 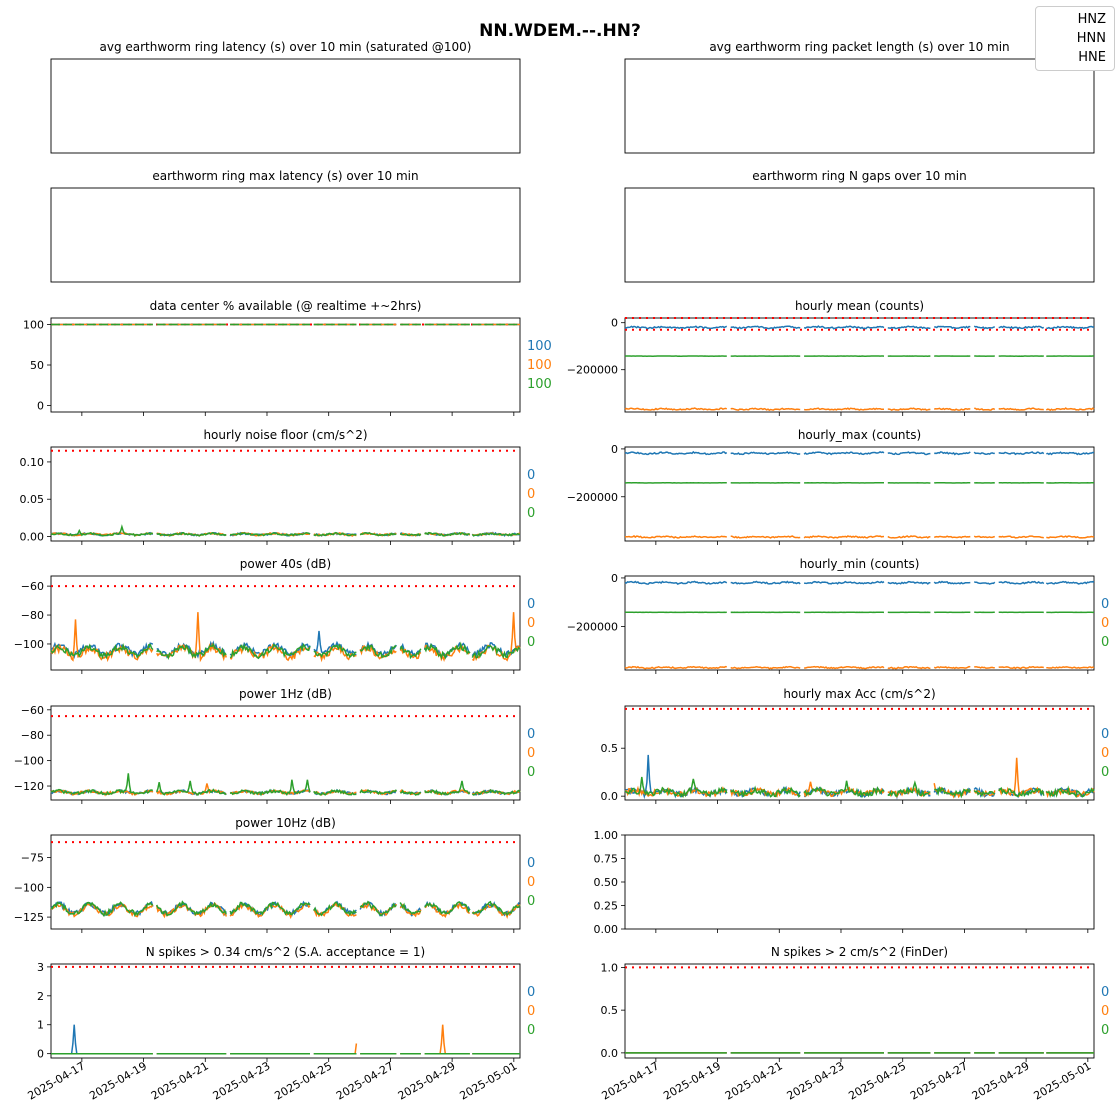 I want to click on x-tick-label-p14: 2025-04-21, so click(x=180, y=1080).